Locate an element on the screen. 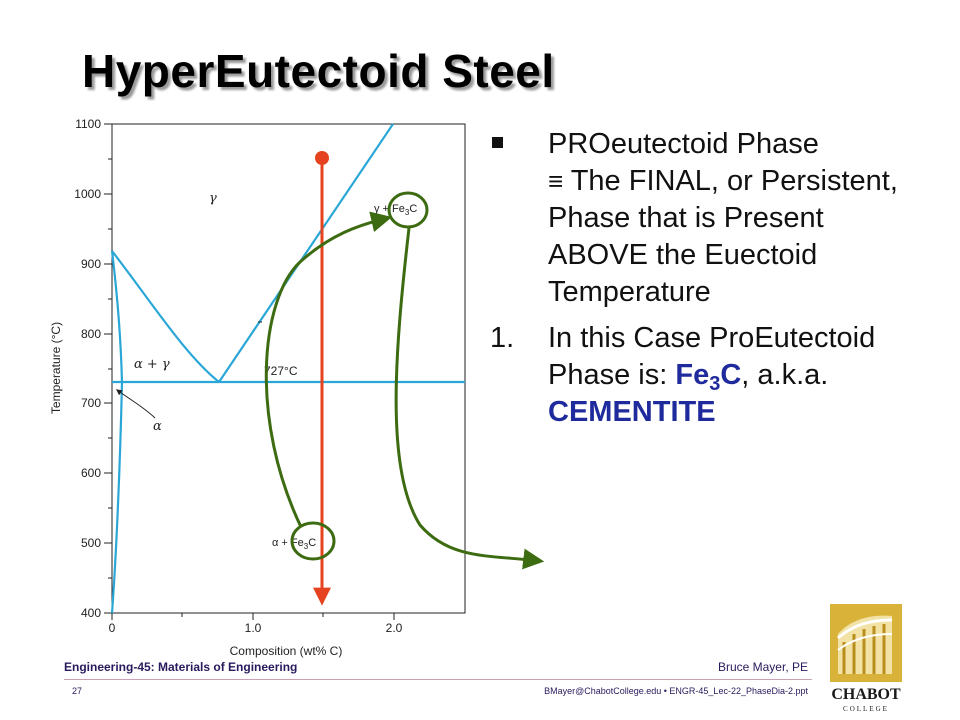  footer-author: Bruce Mayer, PE is located at coordinates (762, 667).